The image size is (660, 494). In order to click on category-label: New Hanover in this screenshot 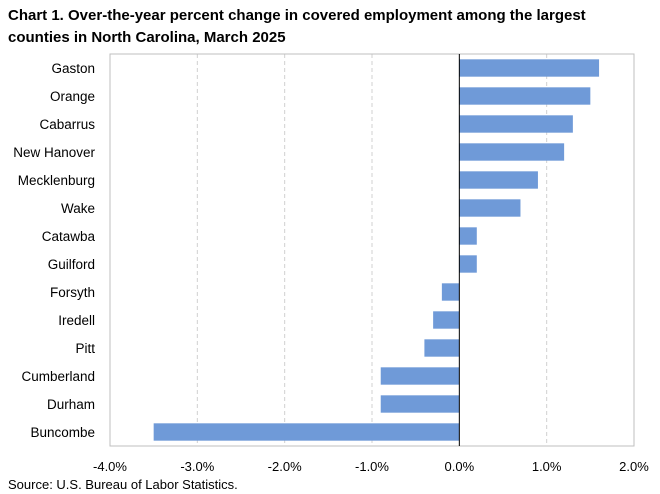, I will do `click(54, 152)`.